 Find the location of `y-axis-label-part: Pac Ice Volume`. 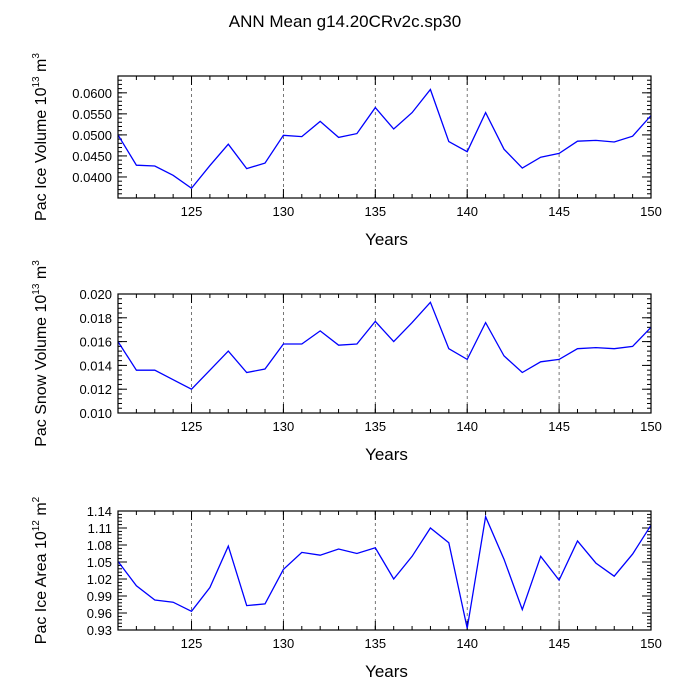

y-axis-label-part: Pac Ice Volume is located at coordinates (41, 163).